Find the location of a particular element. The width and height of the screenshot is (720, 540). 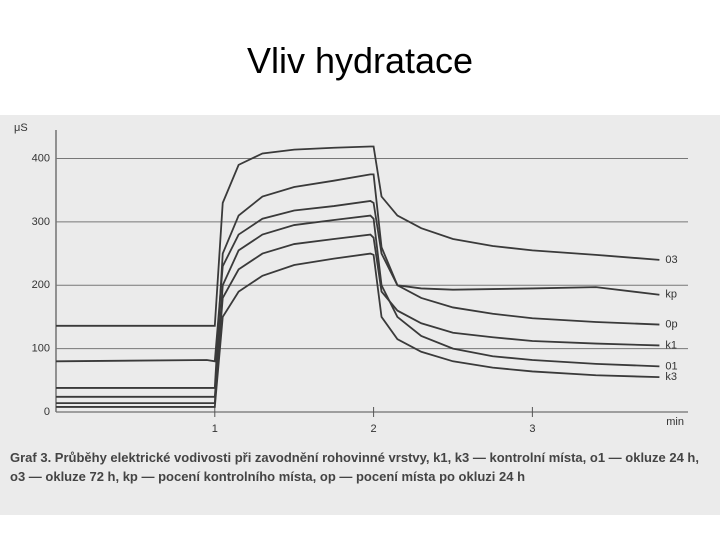

y-tick-label: 400 is located at coordinates (41, 158).